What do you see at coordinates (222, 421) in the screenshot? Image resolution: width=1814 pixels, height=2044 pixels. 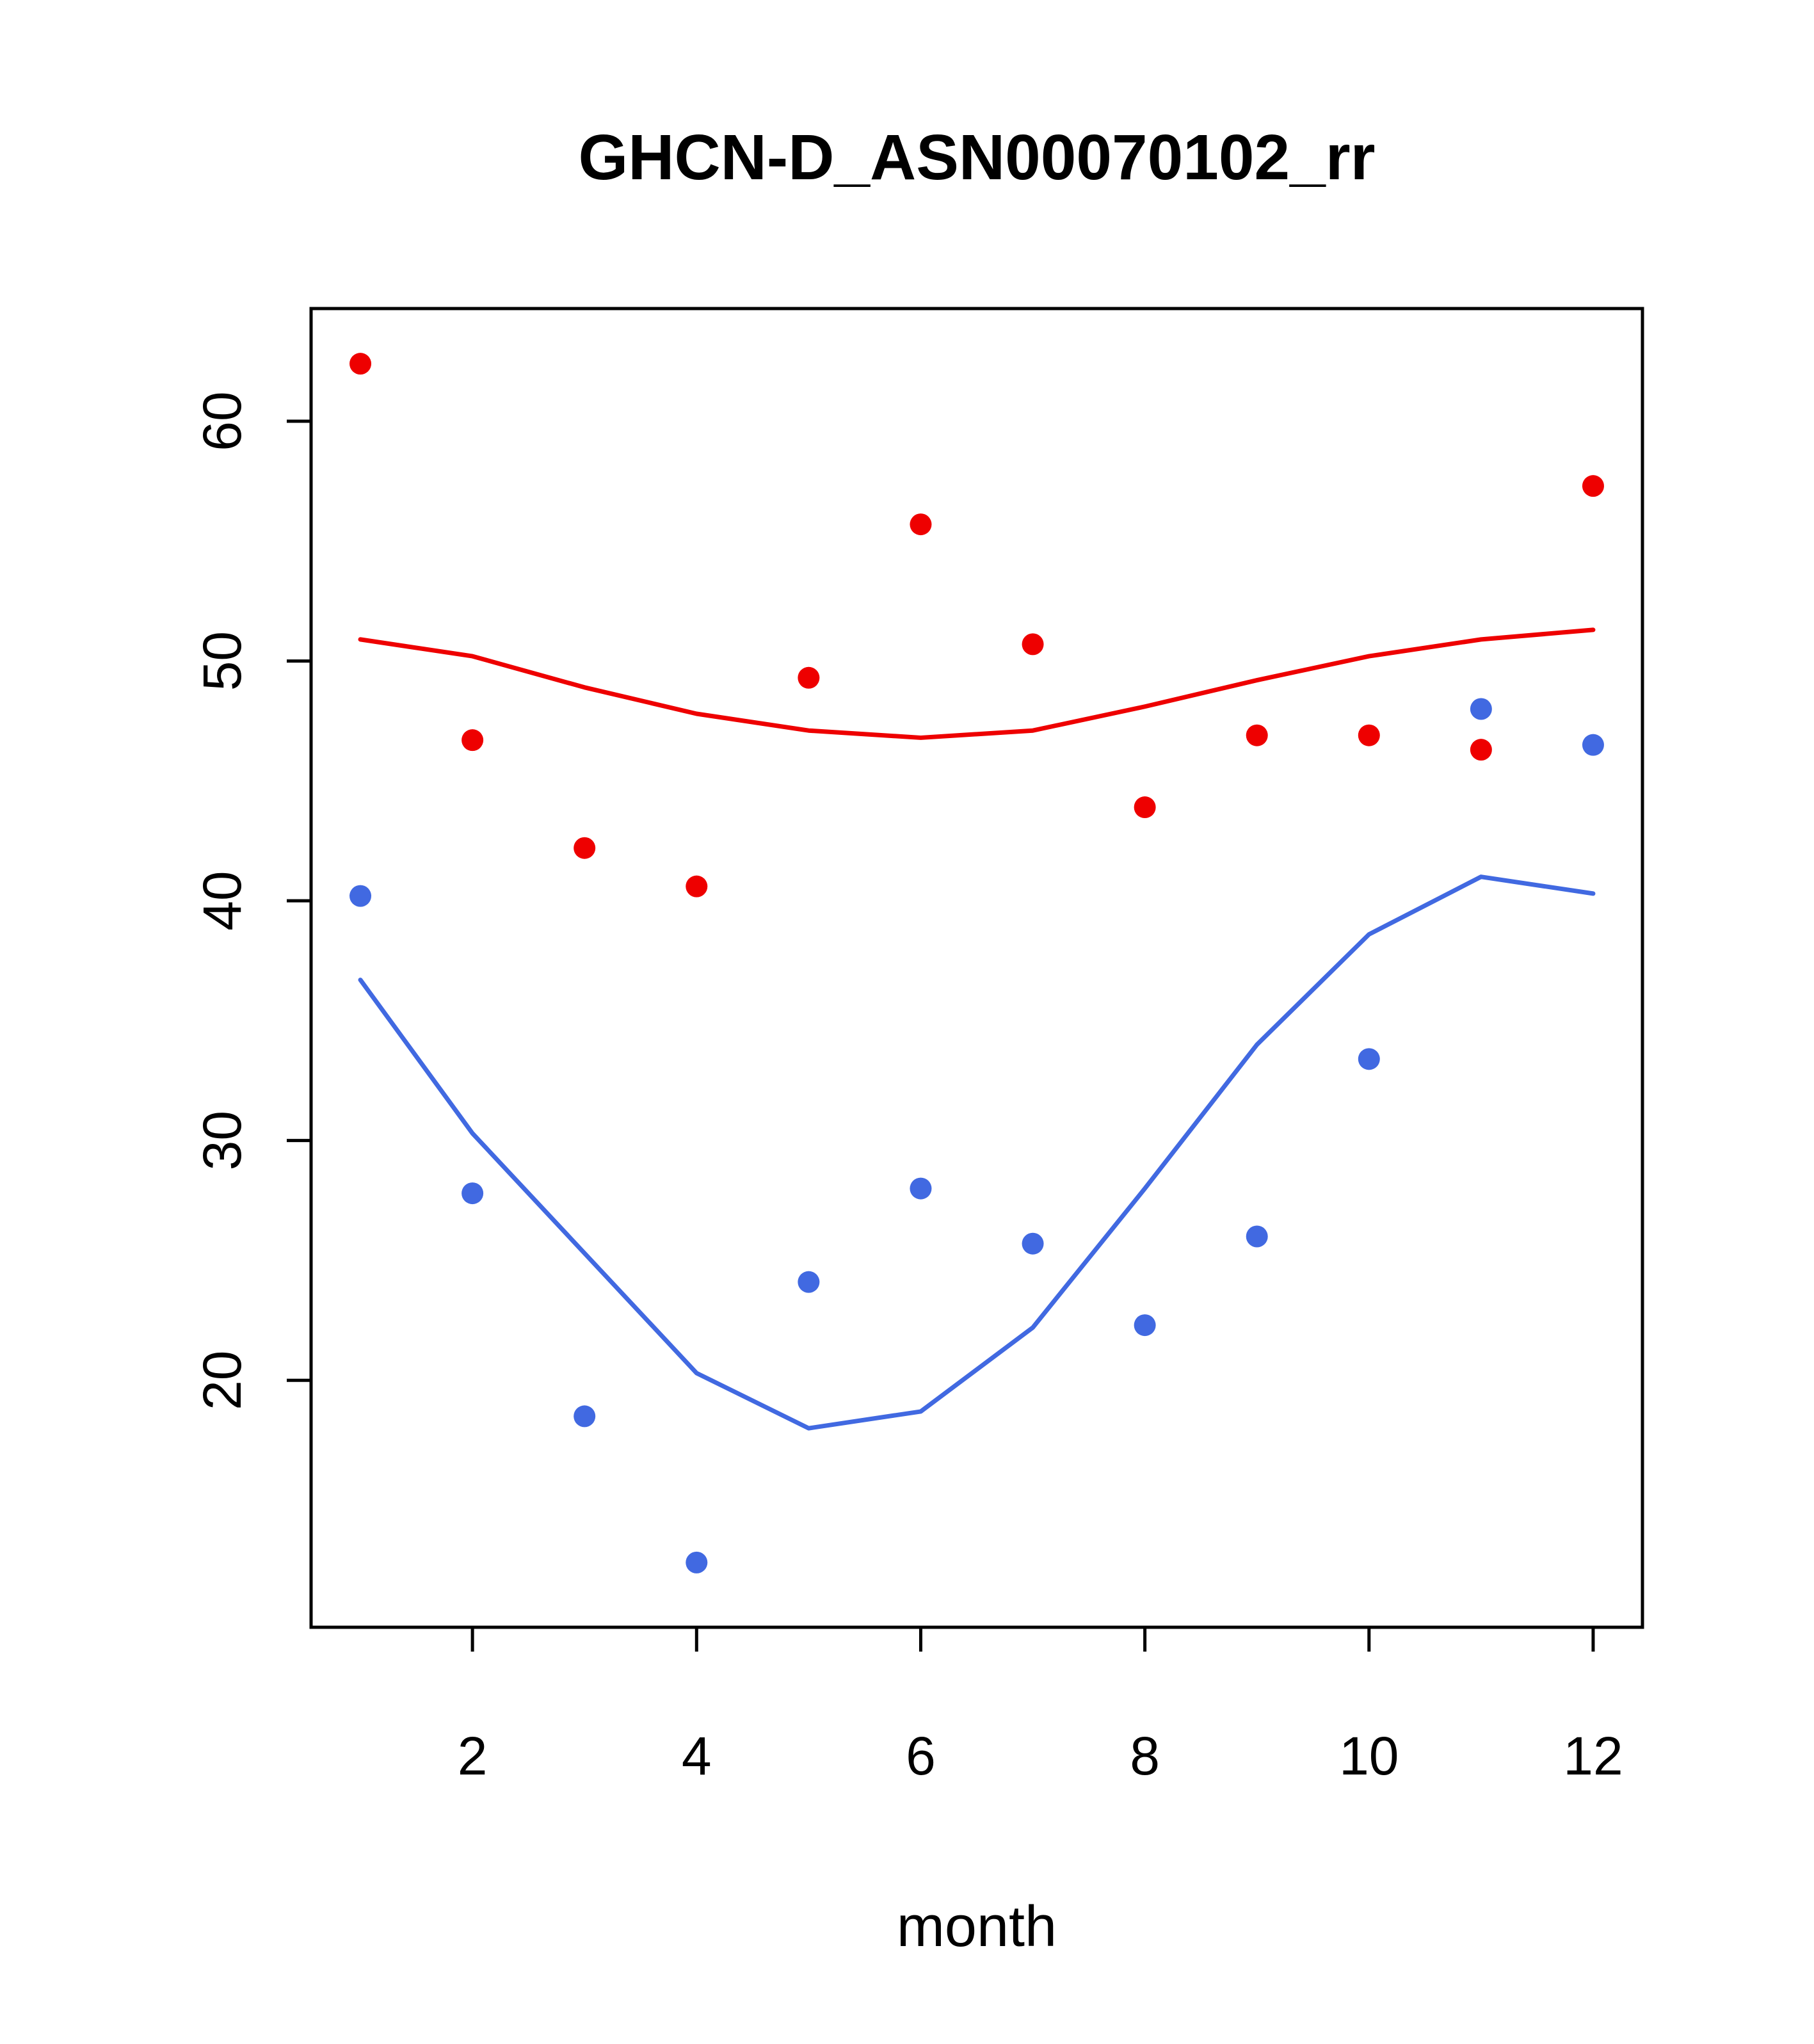 I see `y-tick-label: 60` at bounding box center [222, 421].